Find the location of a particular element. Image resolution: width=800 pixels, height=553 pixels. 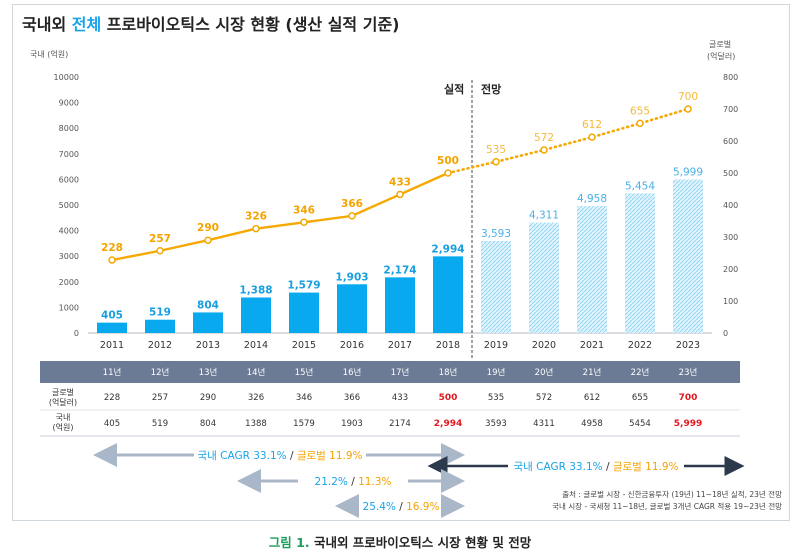

bar-value-label: 804 is located at coordinates (208, 305).